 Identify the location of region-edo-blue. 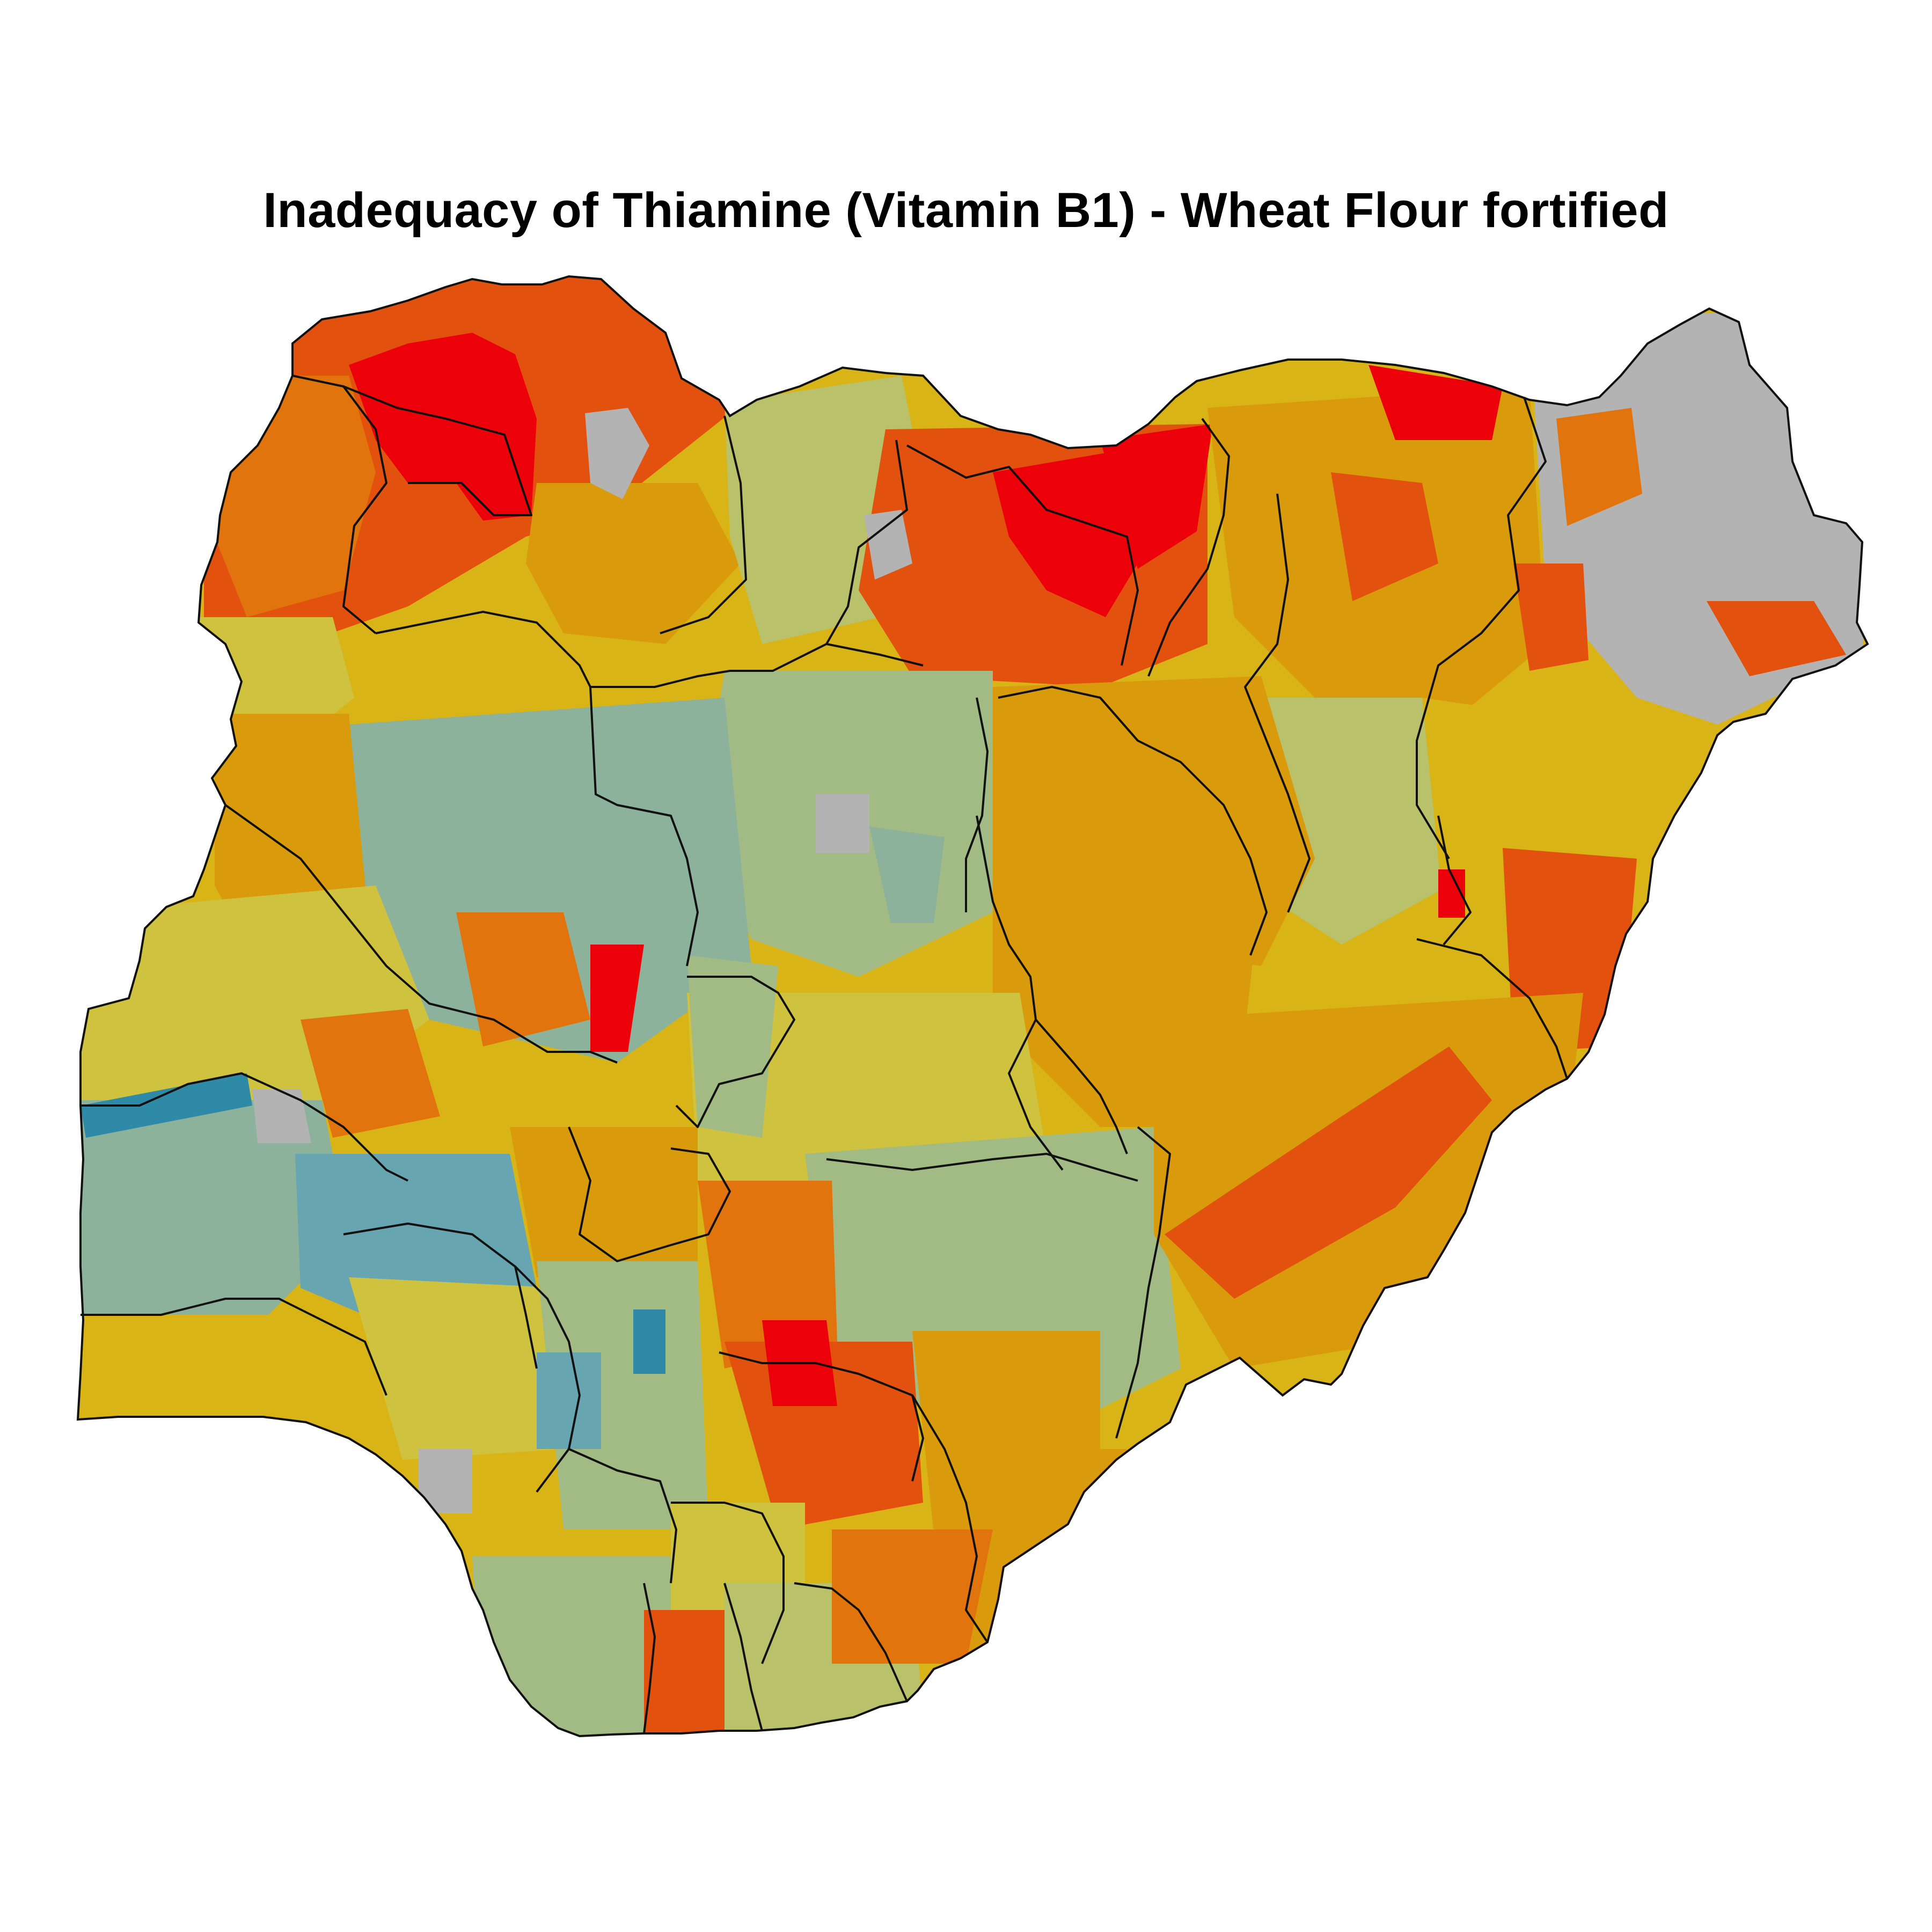
(649, 1341).